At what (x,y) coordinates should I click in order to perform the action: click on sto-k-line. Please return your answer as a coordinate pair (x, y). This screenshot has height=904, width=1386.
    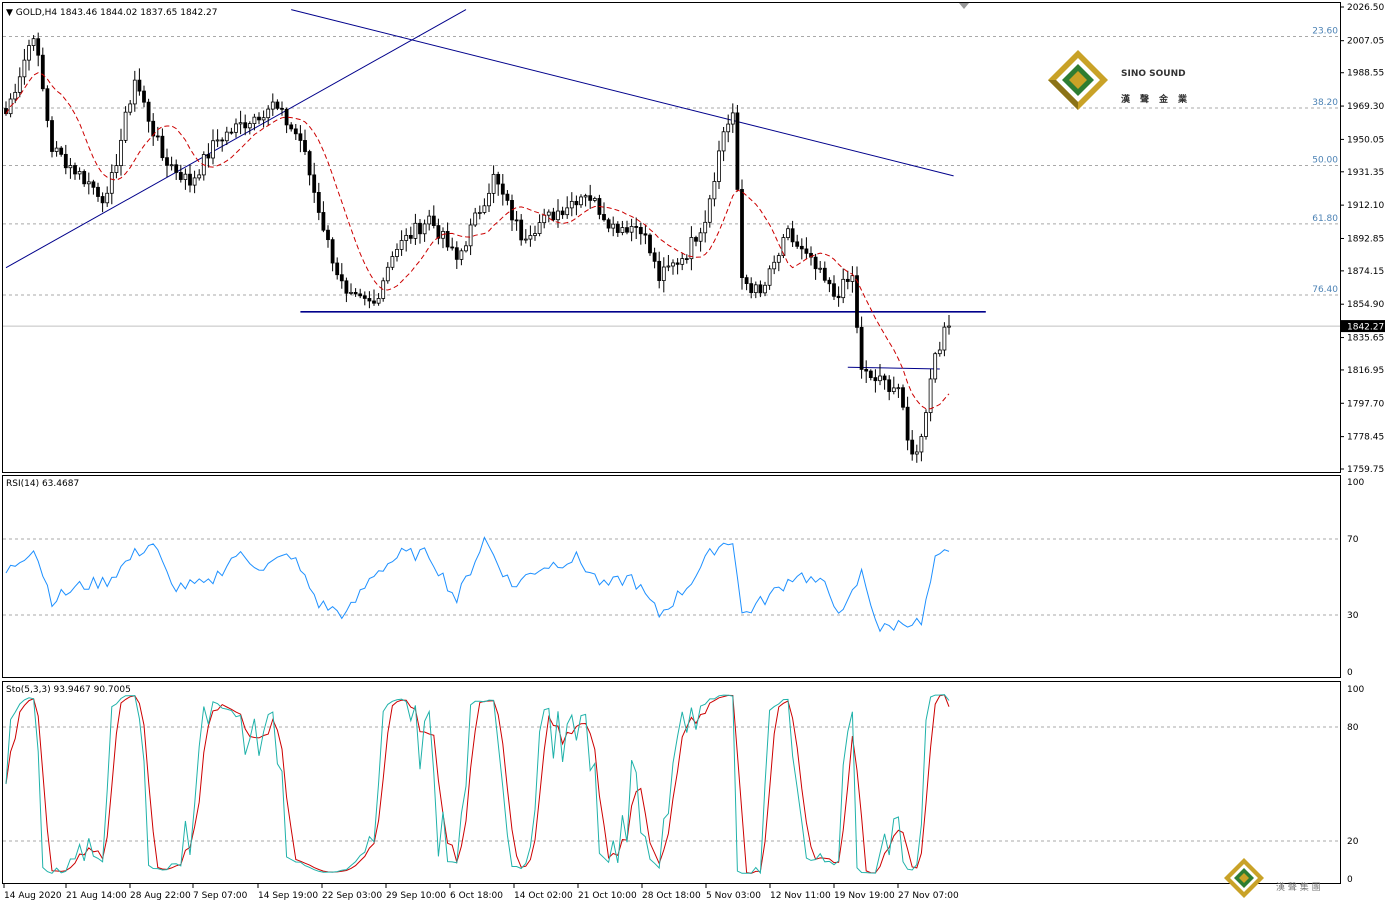
    Looking at the image, I should click on (477, 784).